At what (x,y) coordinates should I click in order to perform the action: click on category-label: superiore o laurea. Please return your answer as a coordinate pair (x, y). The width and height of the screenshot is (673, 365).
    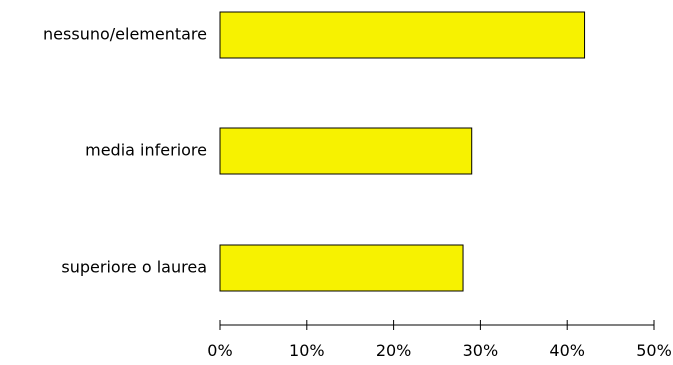
    Looking at the image, I should click on (134, 267).